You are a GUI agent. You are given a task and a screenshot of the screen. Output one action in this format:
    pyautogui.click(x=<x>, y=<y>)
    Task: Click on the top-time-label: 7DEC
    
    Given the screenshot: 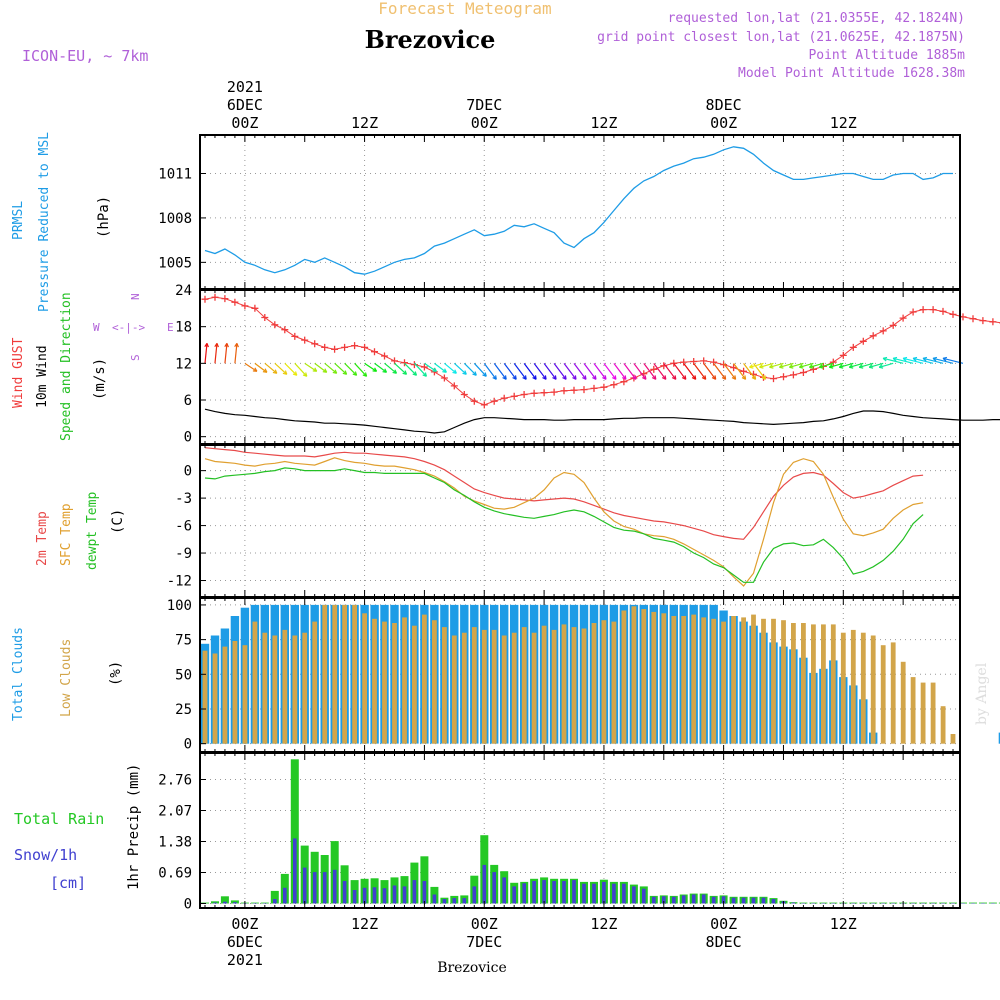 What is the action you would take?
    pyautogui.click(x=484, y=105)
    